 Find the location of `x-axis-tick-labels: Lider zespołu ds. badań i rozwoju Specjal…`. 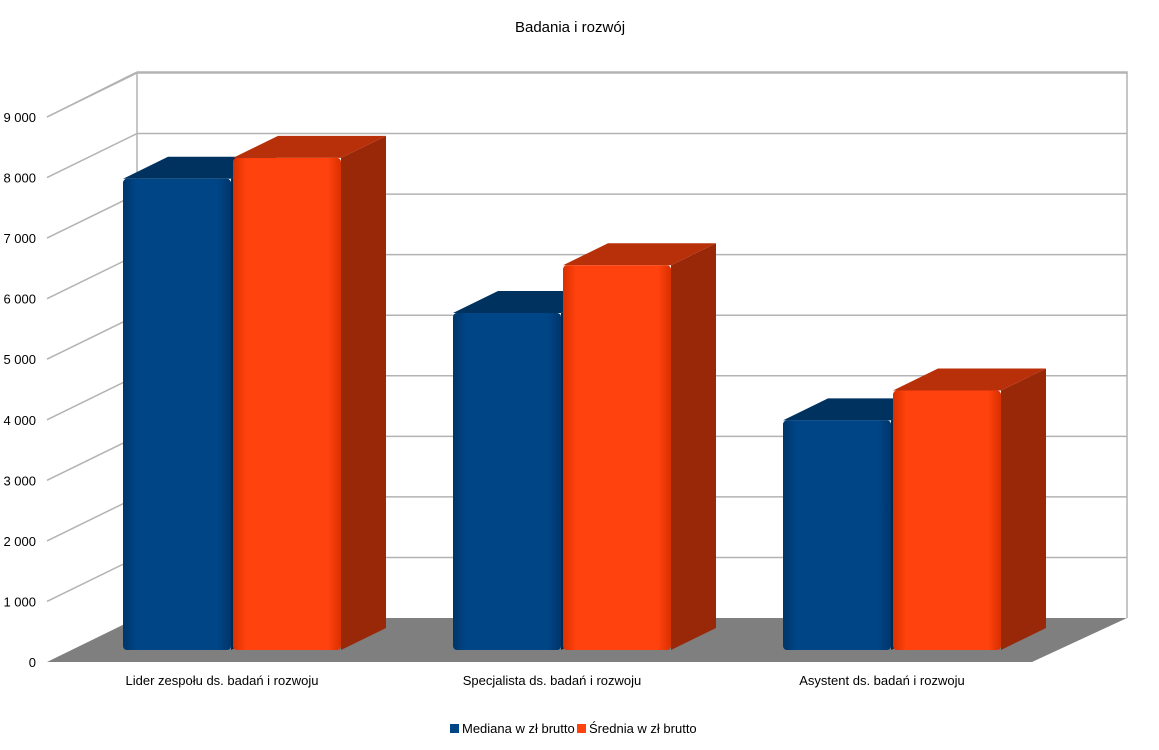

x-axis-tick-labels: Lider zespołu ds. badań i rozwoju Specjal… is located at coordinates (545, 680).